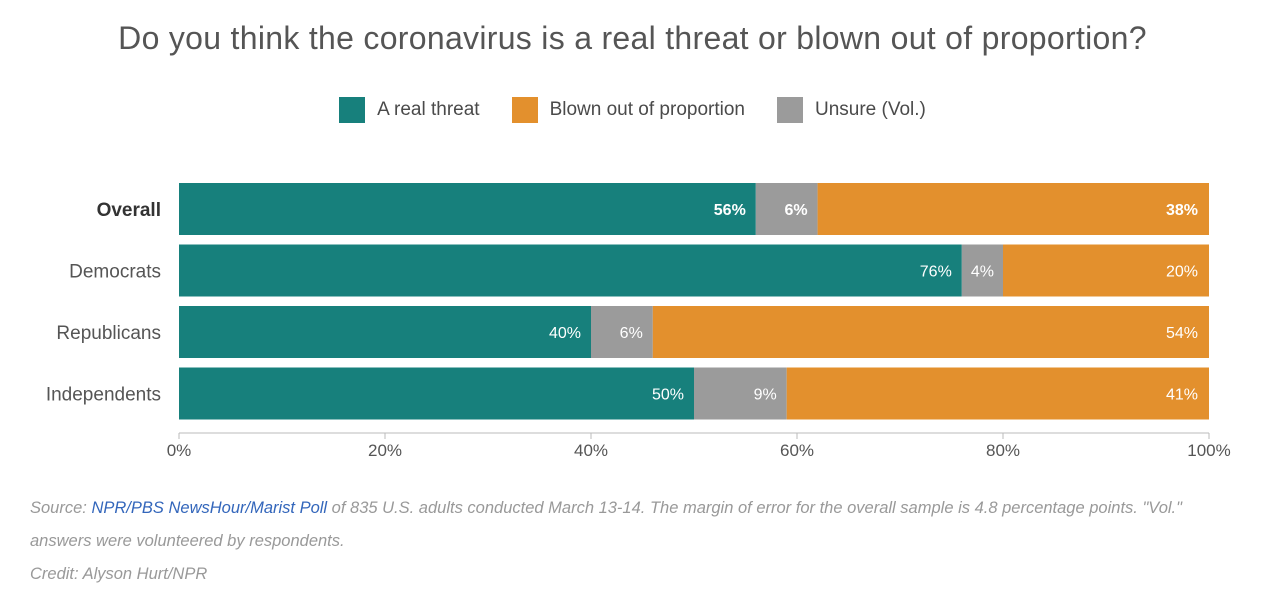  Describe the element at coordinates (1208, 450) in the screenshot. I see `x-tick-label: 100%` at that location.